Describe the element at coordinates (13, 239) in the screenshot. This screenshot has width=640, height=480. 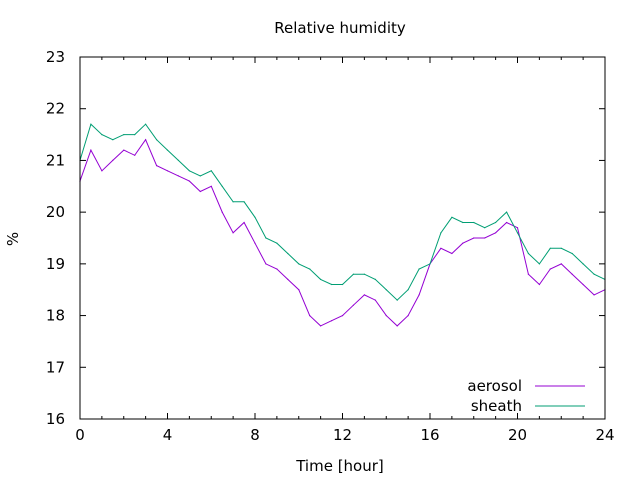
I see `y-axis-label: %` at that location.